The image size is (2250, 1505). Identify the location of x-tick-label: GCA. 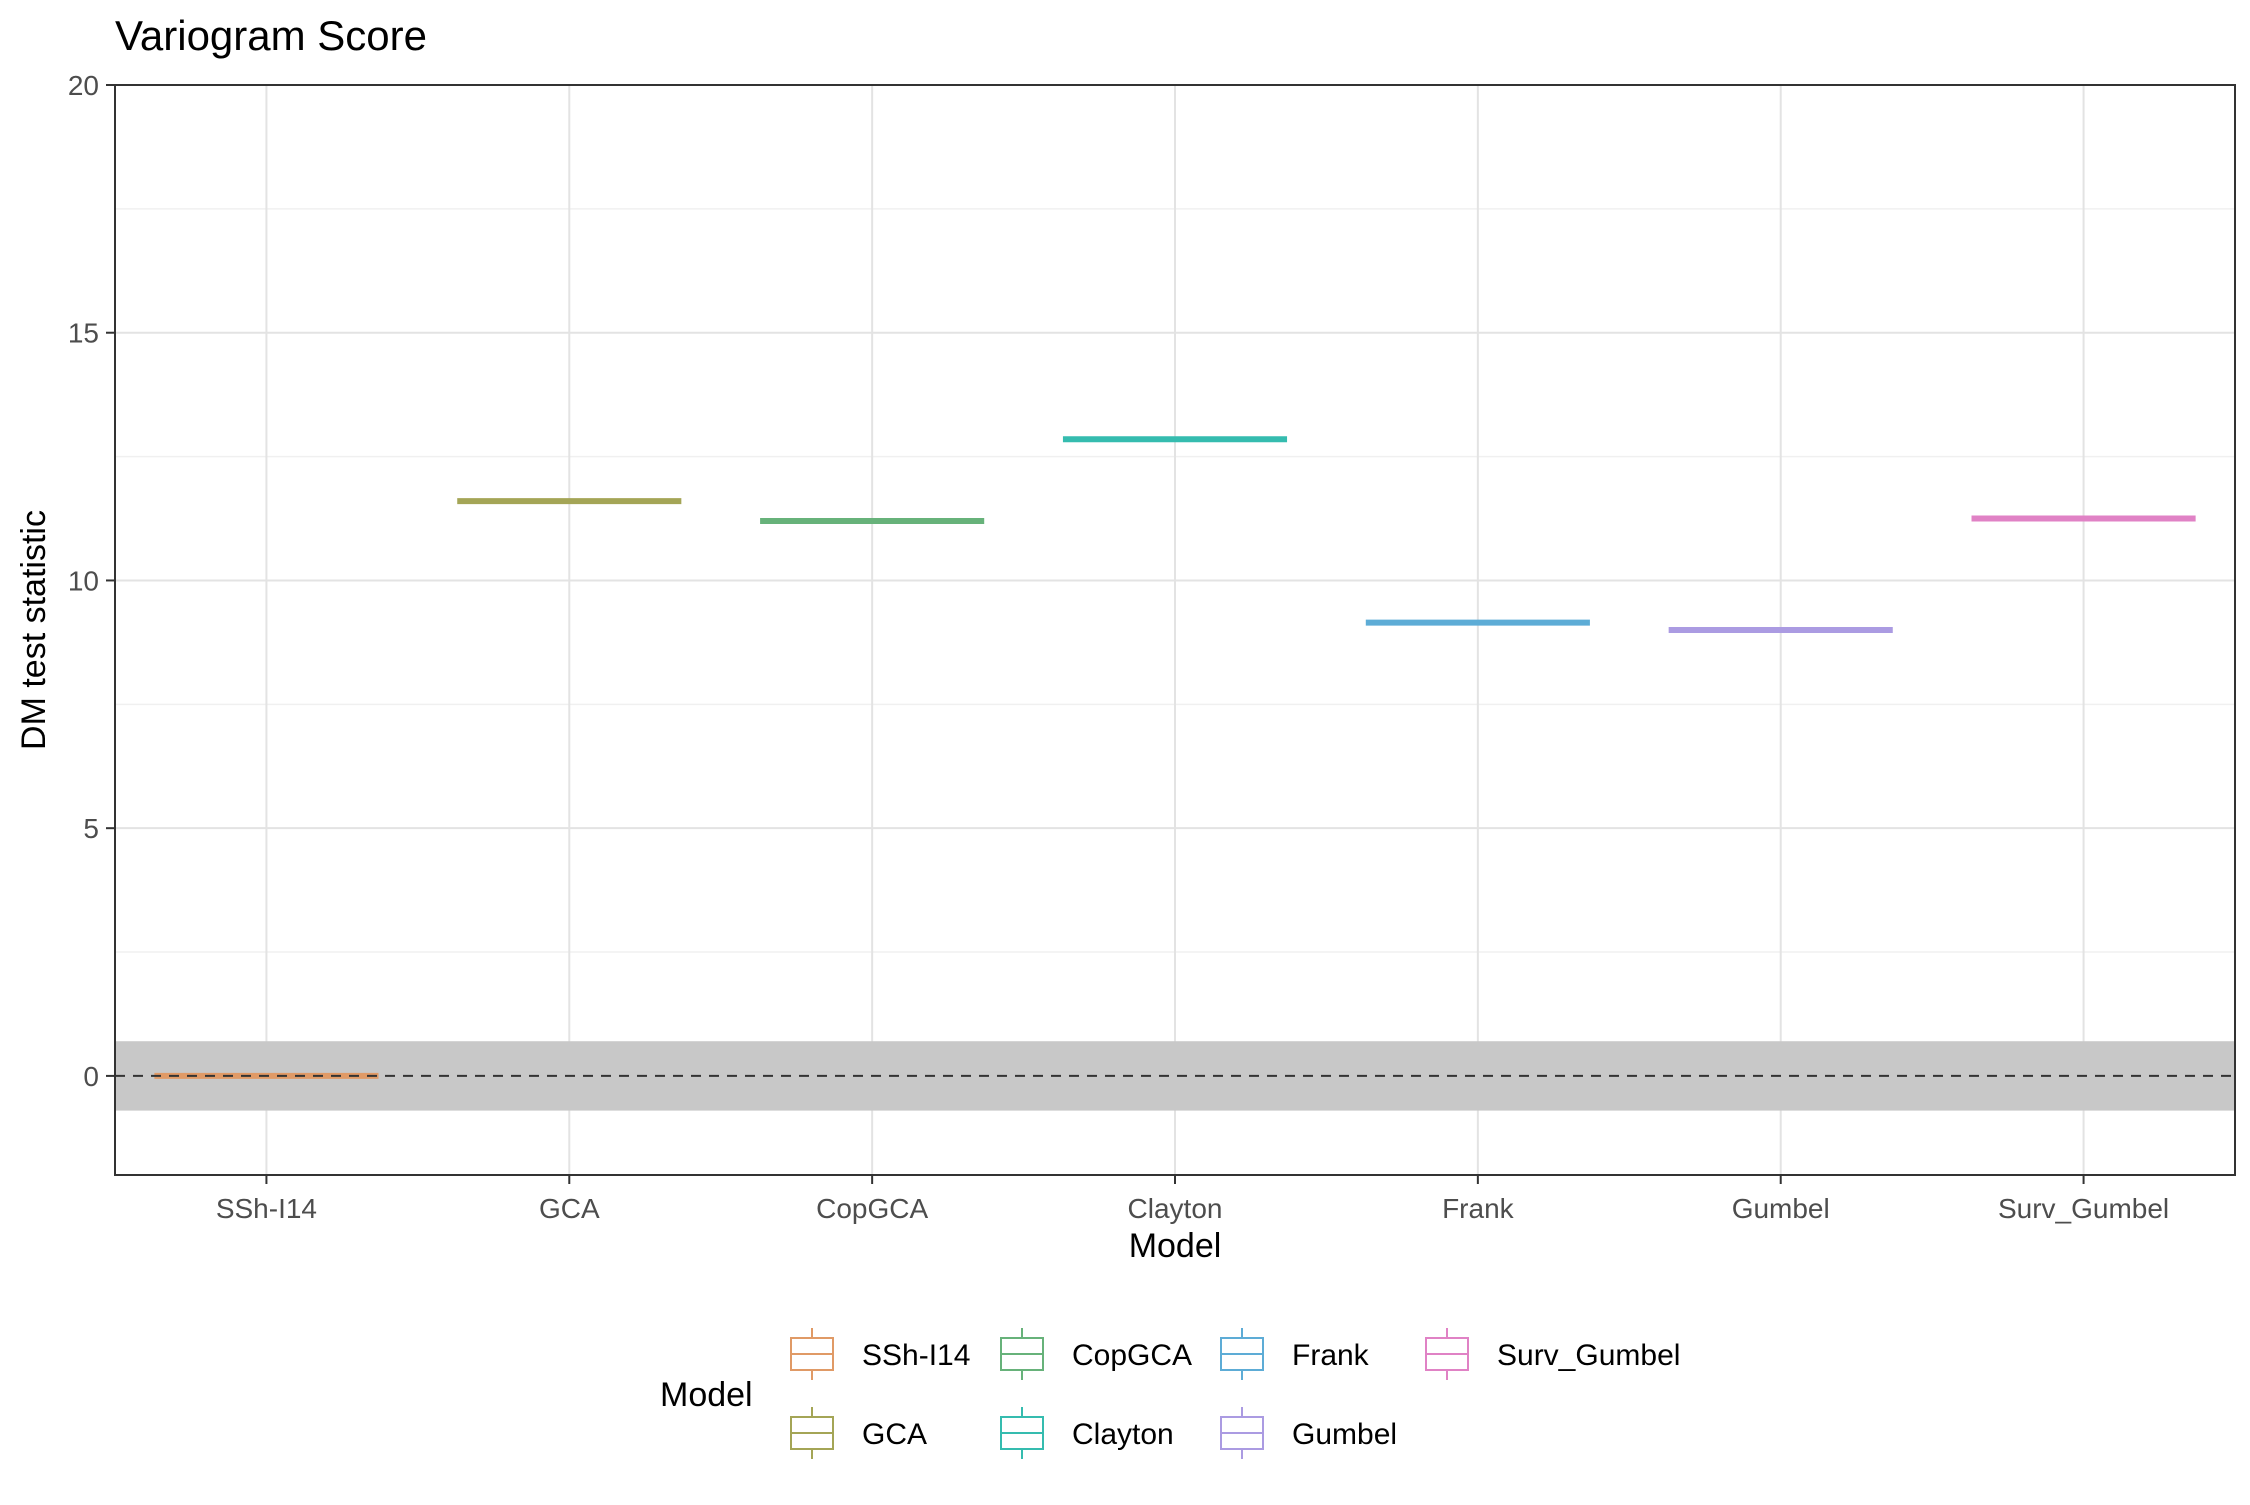
(569, 1208).